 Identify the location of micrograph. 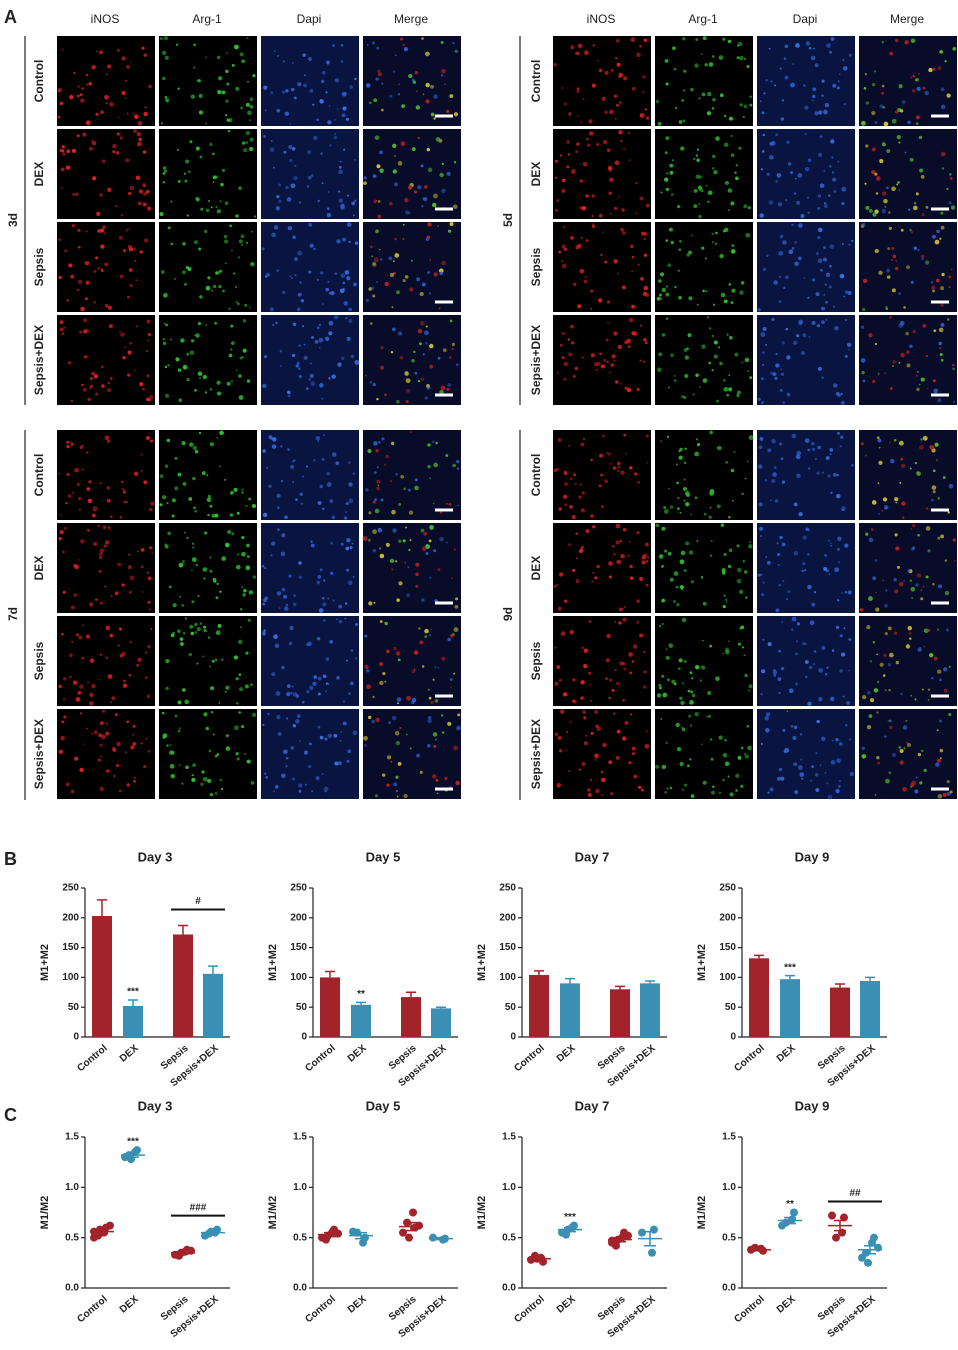
(310, 81).